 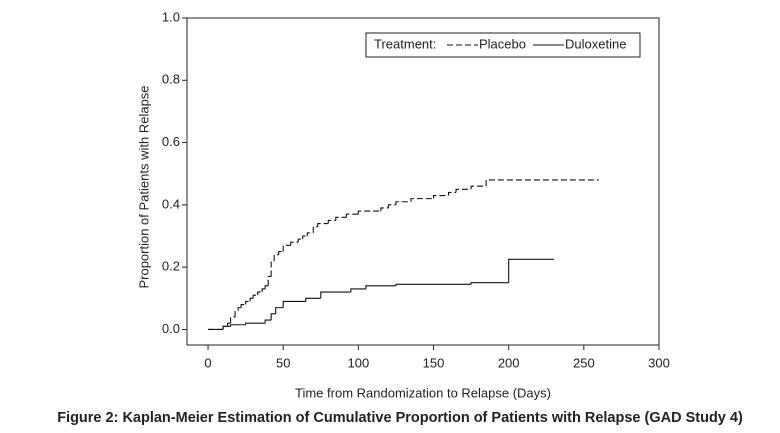 I want to click on y-tick-label: 0.8, so click(x=171, y=79).